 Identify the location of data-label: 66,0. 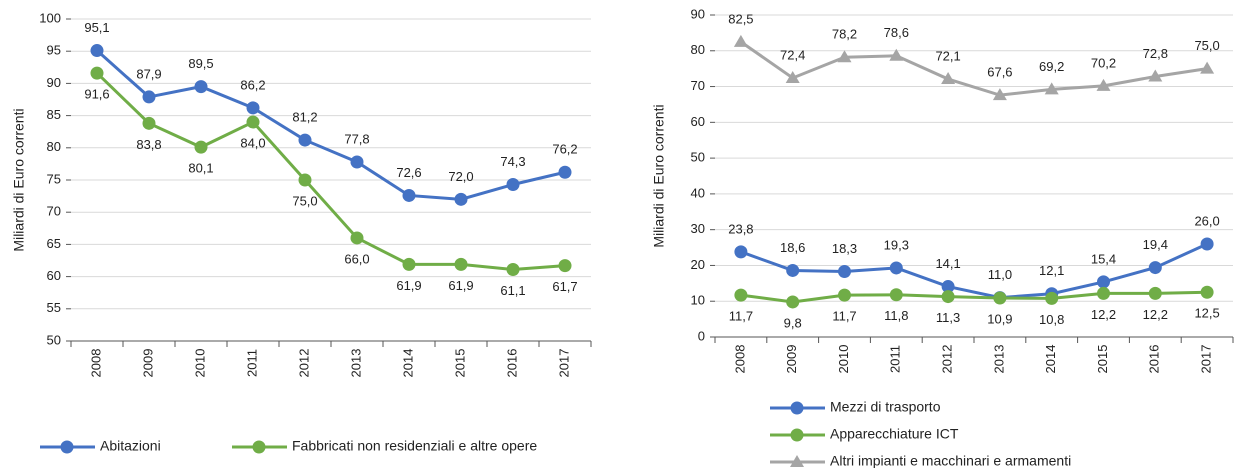
(356, 258).